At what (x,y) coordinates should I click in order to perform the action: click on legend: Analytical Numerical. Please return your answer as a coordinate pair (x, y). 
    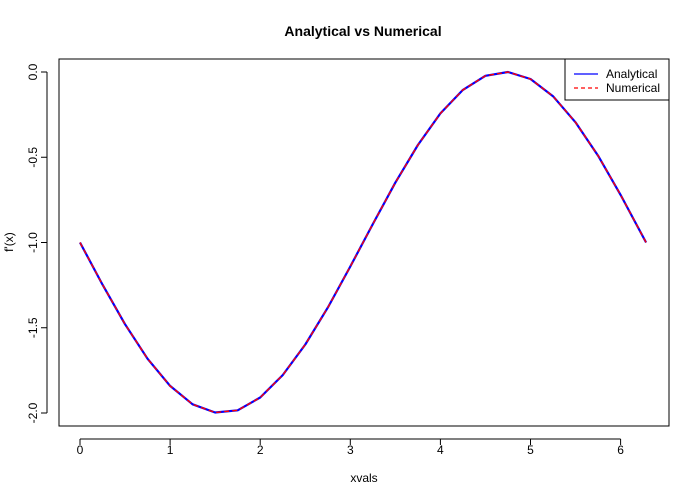
    Looking at the image, I should click on (617, 79).